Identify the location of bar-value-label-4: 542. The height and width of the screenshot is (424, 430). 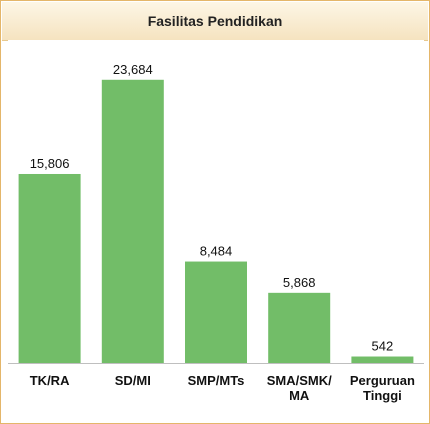
(383, 346).